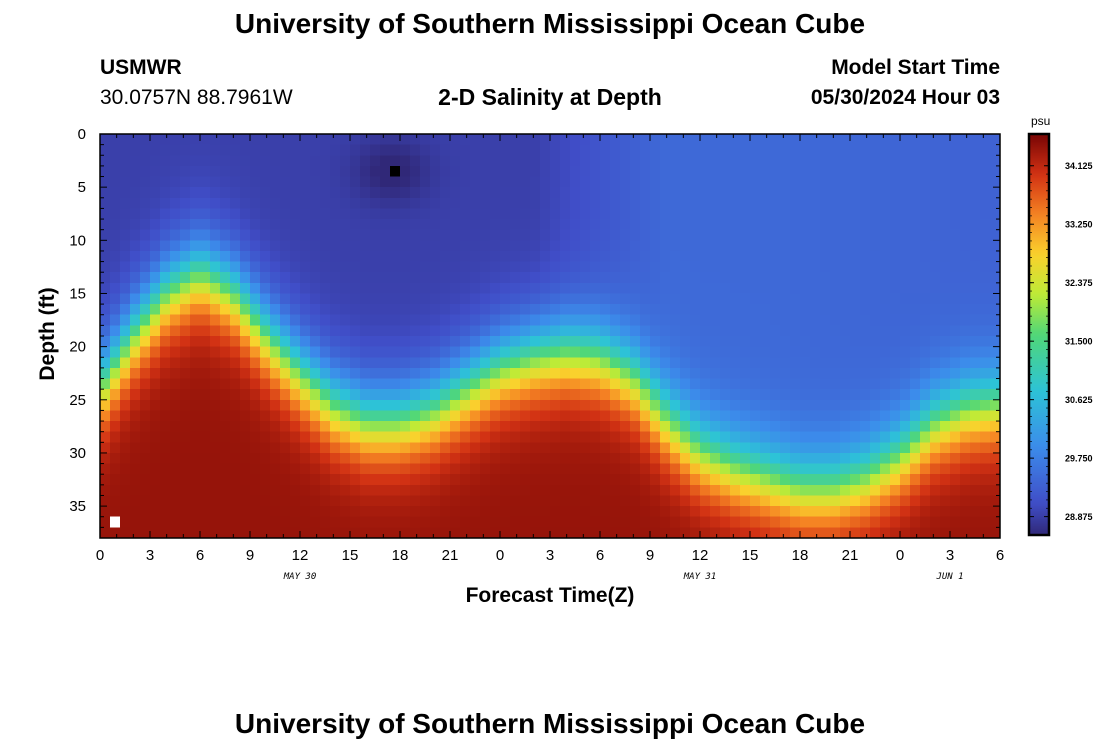  Describe the element at coordinates (700, 577) in the screenshot. I see `x-date-label: MAY 31` at that location.